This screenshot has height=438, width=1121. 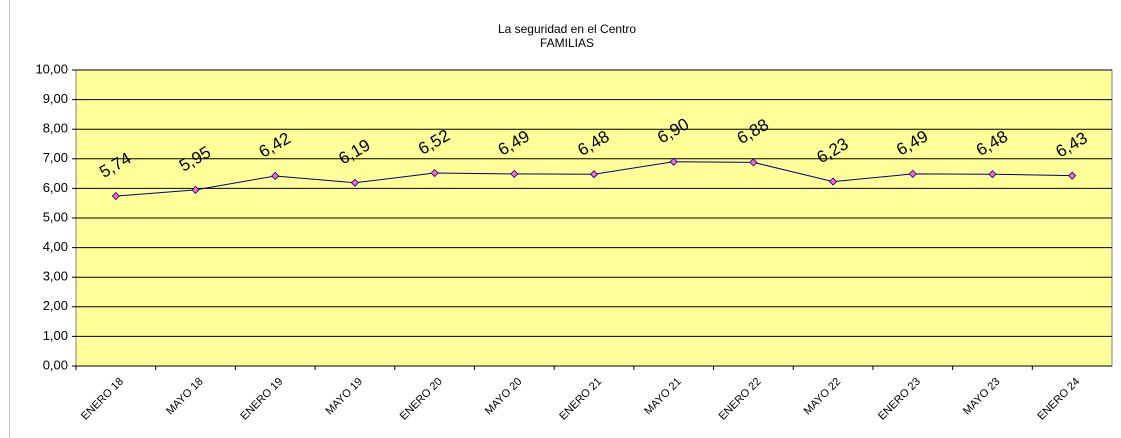 What do you see at coordinates (55, 276) in the screenshot?
I see `y-tick-label: 3,00` at bounding box center [55, 276].